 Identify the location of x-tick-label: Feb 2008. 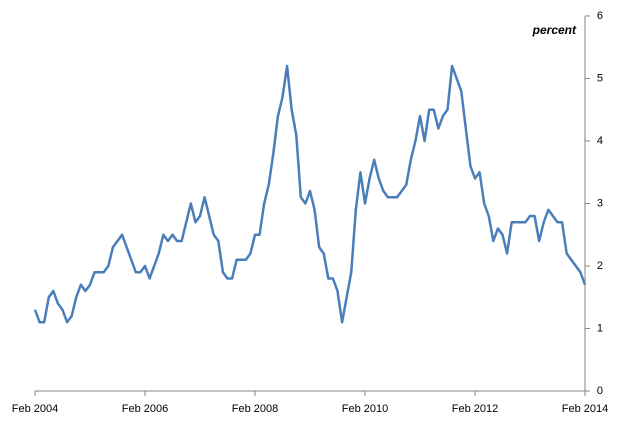
(255, 409).